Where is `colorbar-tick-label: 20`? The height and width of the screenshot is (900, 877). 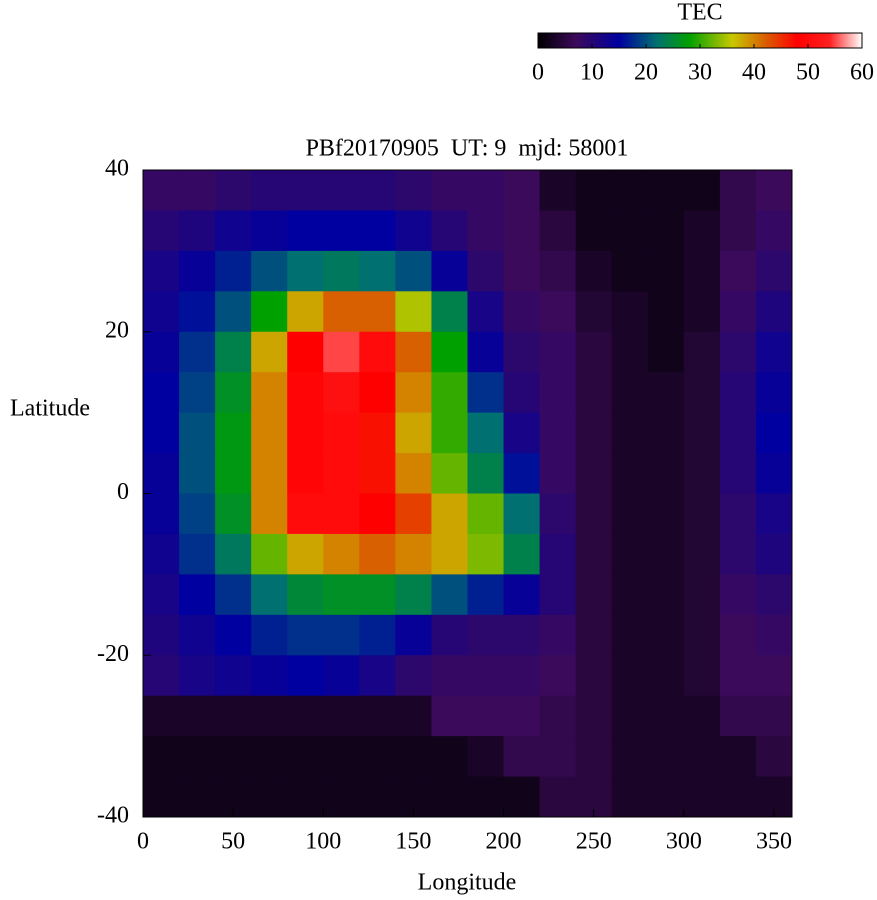
colorbar-tick-label: 20 is located at coordinates (646, 73).